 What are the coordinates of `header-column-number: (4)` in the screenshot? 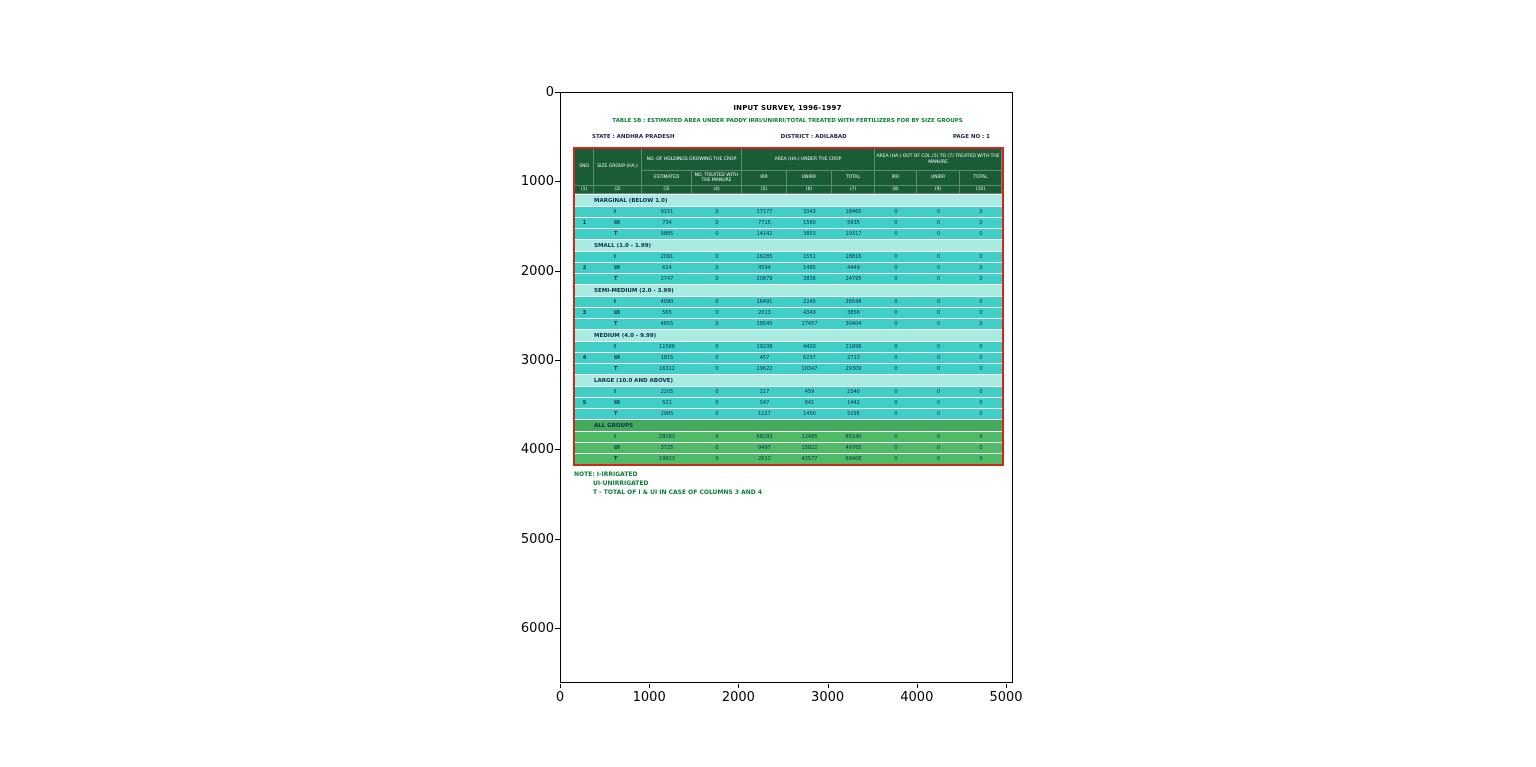 It's located at (717, 190).